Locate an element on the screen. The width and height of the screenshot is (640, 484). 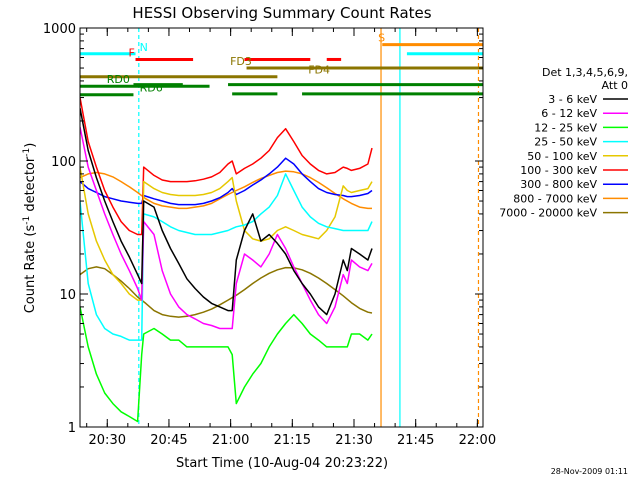
flag-bar-label: FD4 is located at coordinates (319, 70).